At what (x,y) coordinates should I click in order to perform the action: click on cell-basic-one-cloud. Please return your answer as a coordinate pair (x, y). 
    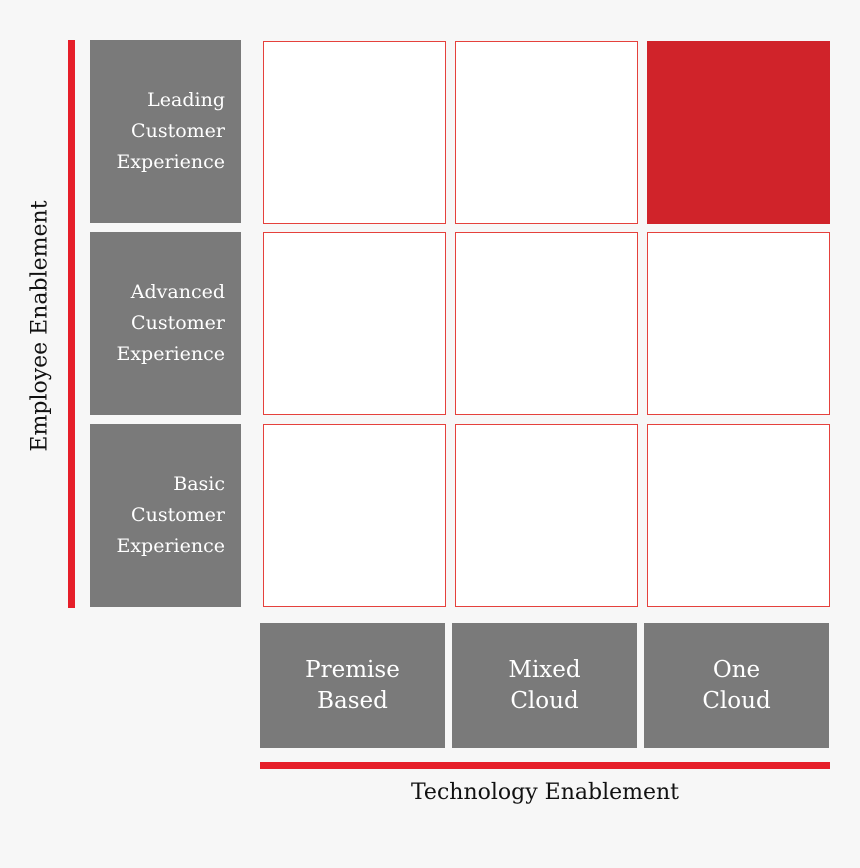
    Looking at the image, I should click on (738, 515).